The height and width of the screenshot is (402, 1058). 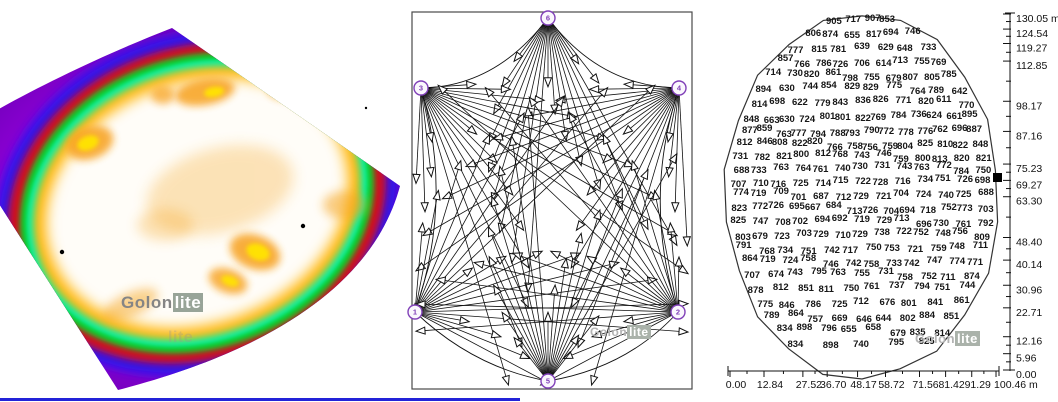 I want to click on field-value: 834, so click(x=795, y=344).